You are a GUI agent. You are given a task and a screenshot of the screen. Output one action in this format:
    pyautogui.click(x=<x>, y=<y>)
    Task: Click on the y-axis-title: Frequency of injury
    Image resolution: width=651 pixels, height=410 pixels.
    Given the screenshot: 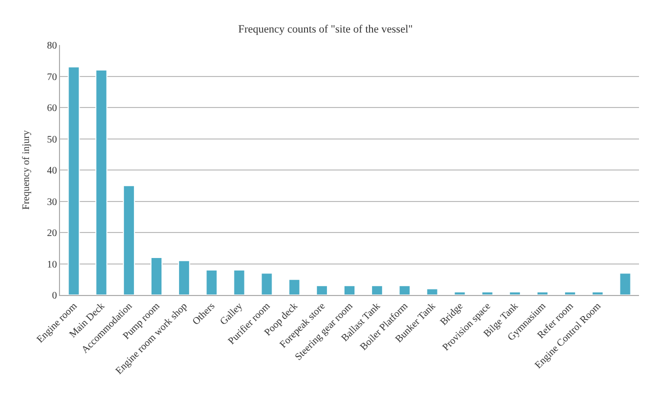 What is the action you would take?
    pyautogui.click(x=26, y=170)
    